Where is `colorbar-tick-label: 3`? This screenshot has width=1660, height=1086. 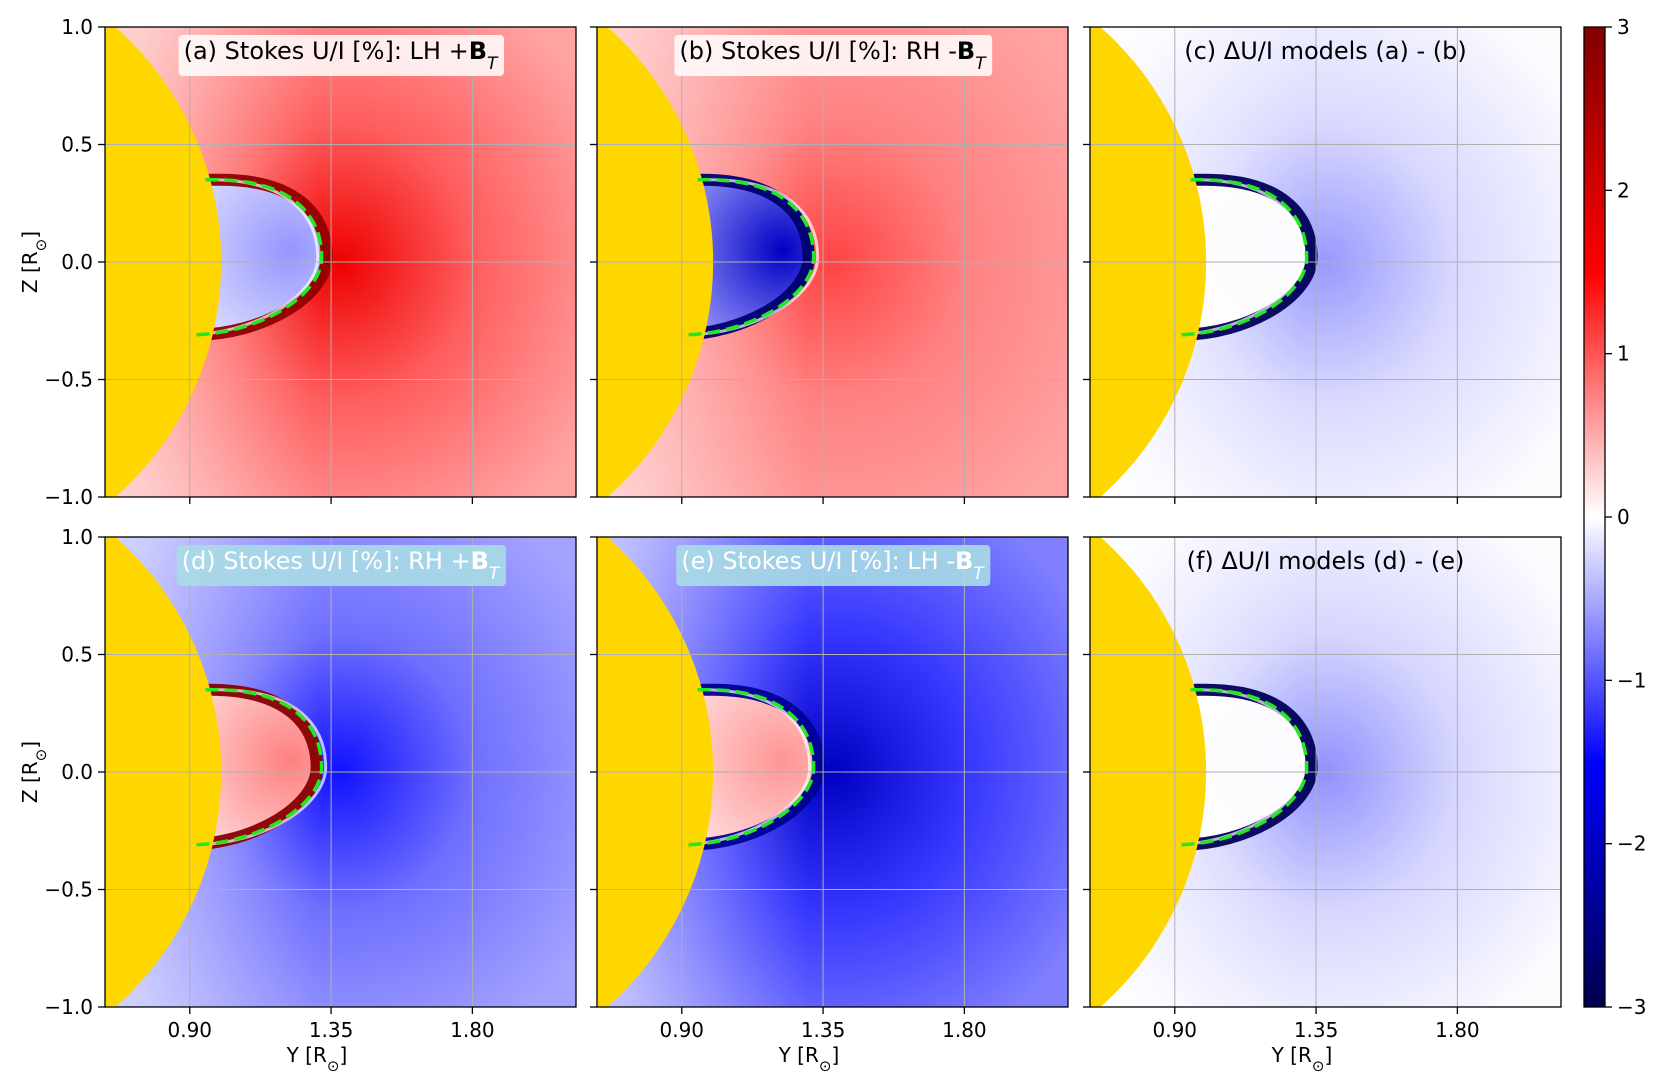 colorbar-tick-label: 3 is located at coordinates (1623, 27).